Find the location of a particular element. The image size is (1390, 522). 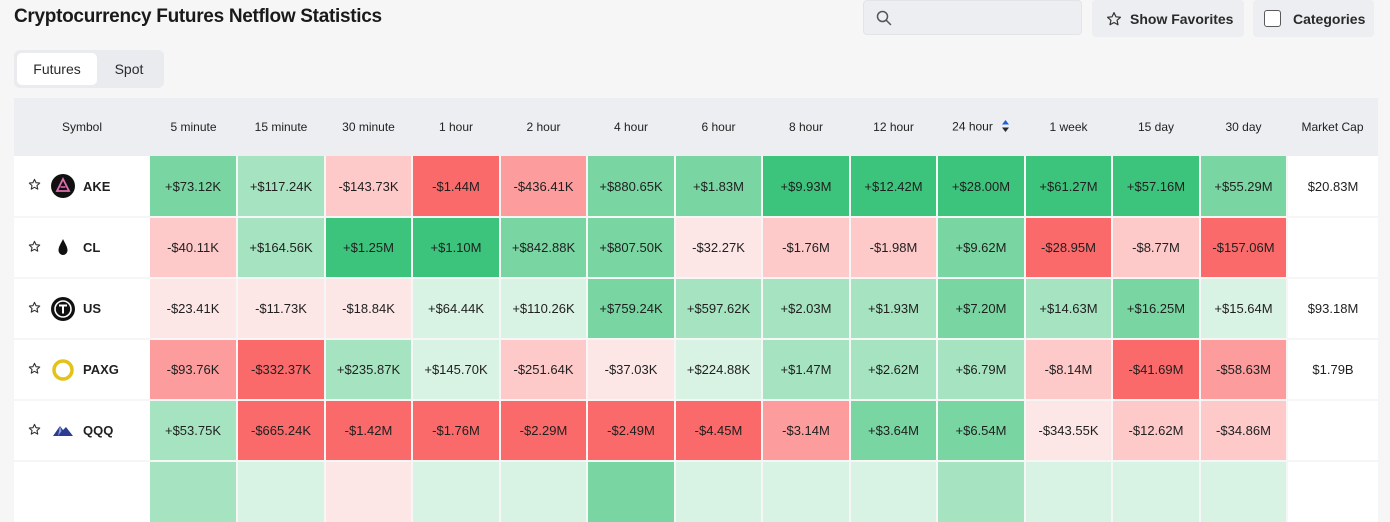

col-1-week: 1 week is located at coordinates (1068, 127).